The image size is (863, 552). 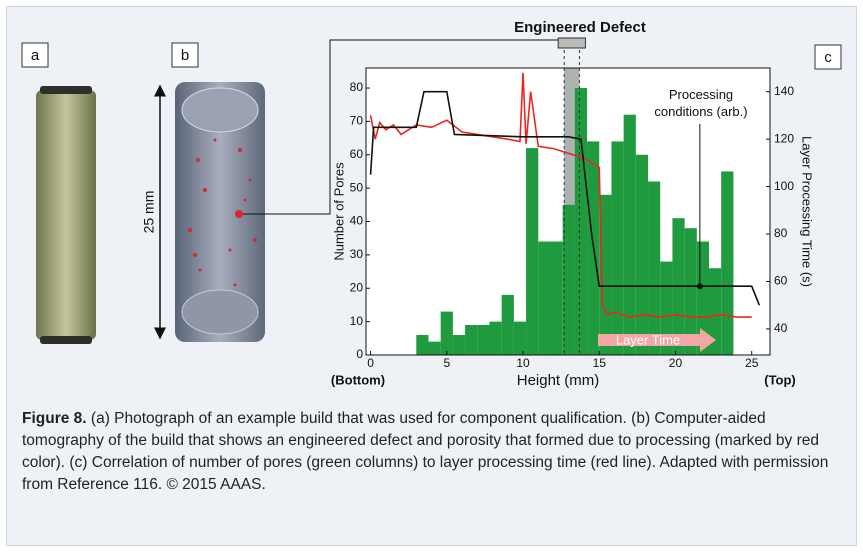 I want to click on panel-label: c, so click(x=828, y=57).